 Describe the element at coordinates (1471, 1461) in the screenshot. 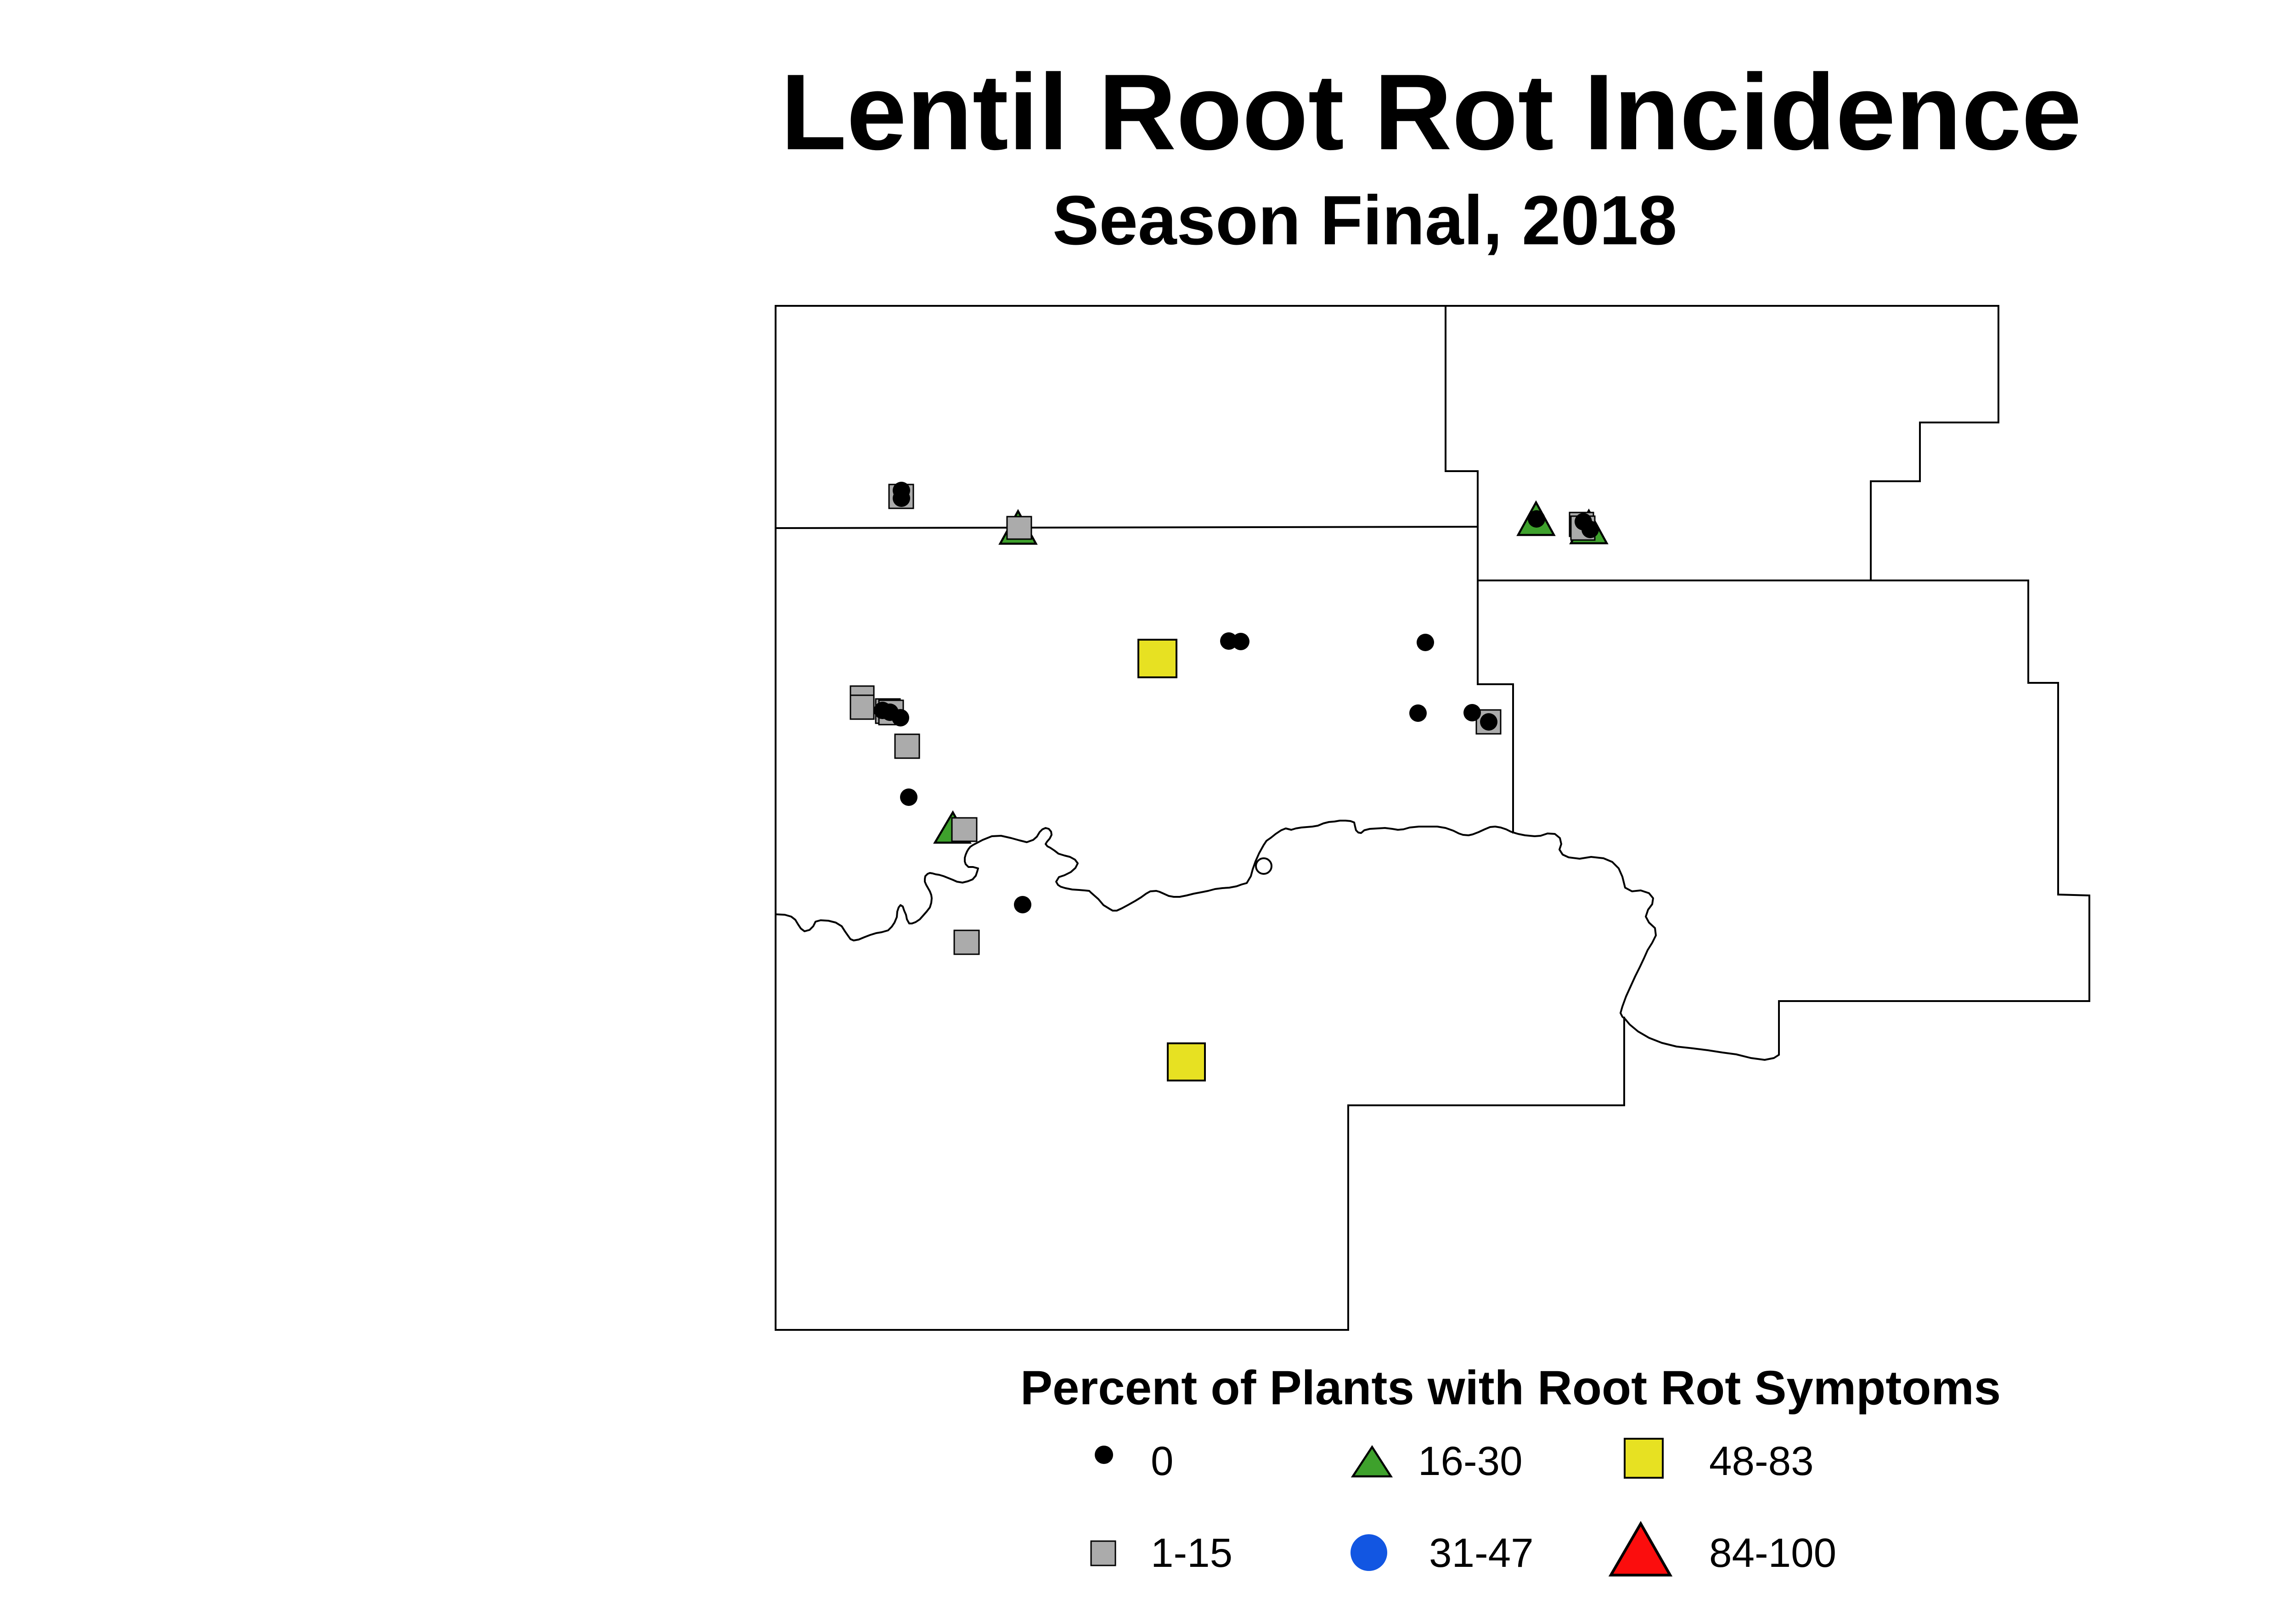

I see `svg-text: 16-30` at that location.